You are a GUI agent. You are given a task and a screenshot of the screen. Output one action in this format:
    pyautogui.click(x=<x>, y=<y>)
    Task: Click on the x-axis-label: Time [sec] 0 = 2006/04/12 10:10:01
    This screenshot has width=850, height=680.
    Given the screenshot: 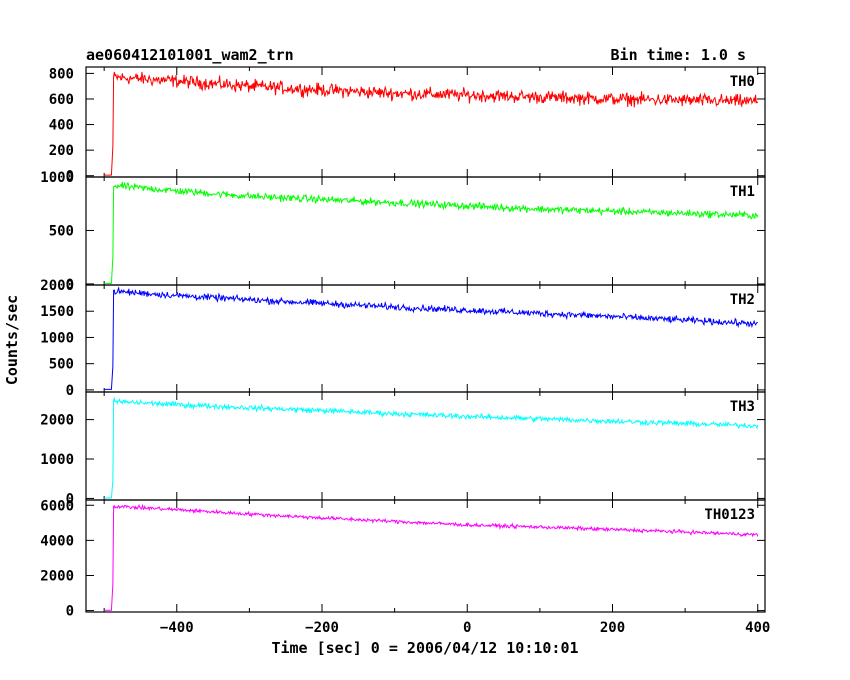 What is the action you would take?
    pyautogui.click(x=424, y=648)
    